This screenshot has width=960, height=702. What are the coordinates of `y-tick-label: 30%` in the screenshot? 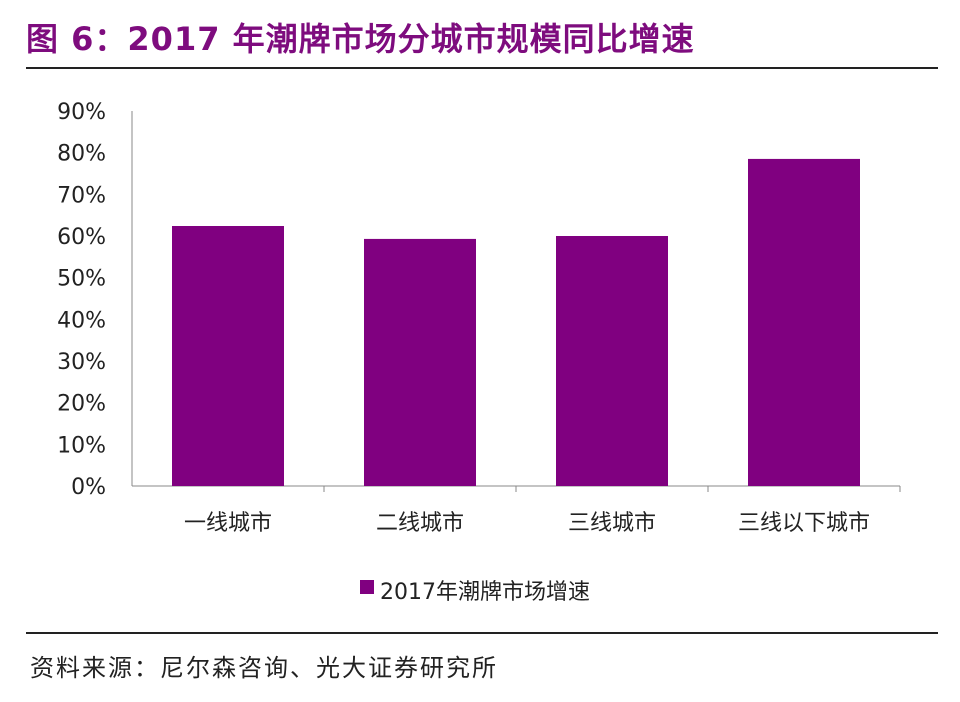 It's located at (81, 362).